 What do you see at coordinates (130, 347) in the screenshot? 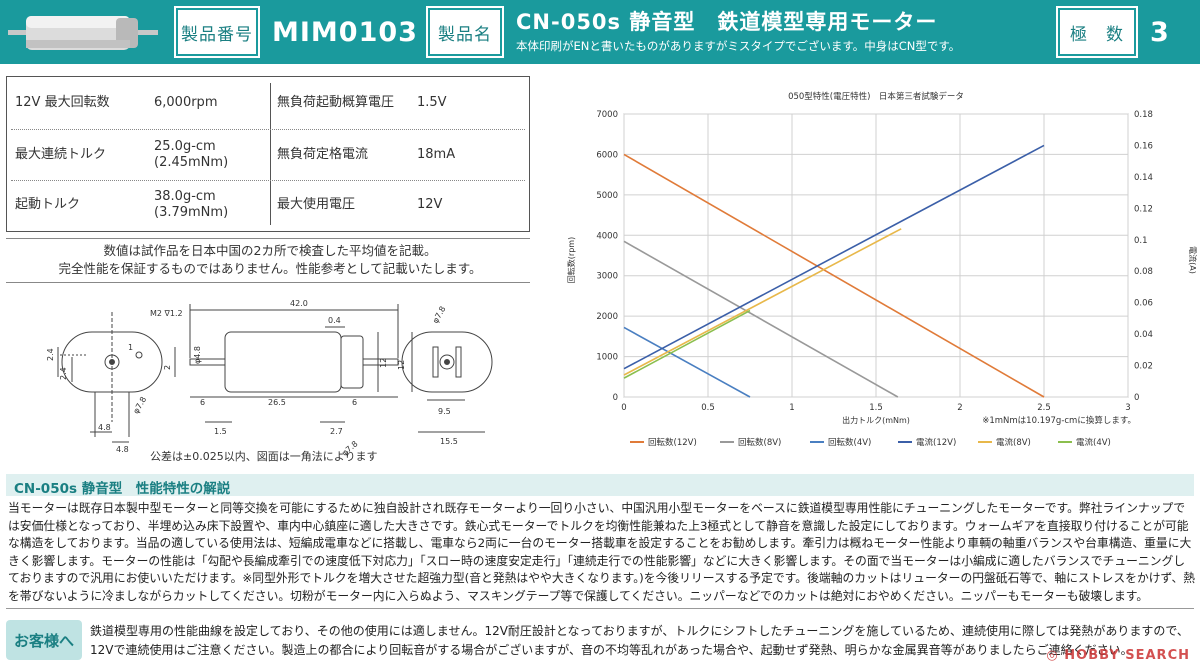
I see `dim-1: 1` at bounding box center [130, 347].